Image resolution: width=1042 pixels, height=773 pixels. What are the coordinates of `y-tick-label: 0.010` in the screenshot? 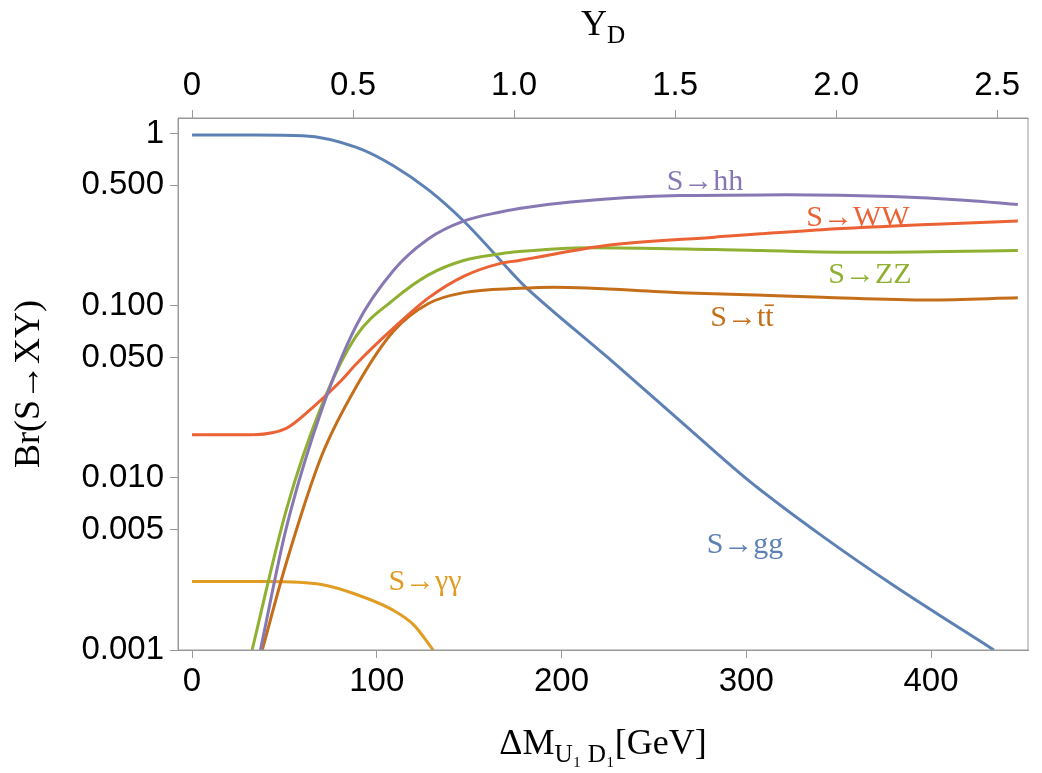 It's located at (122, 475).